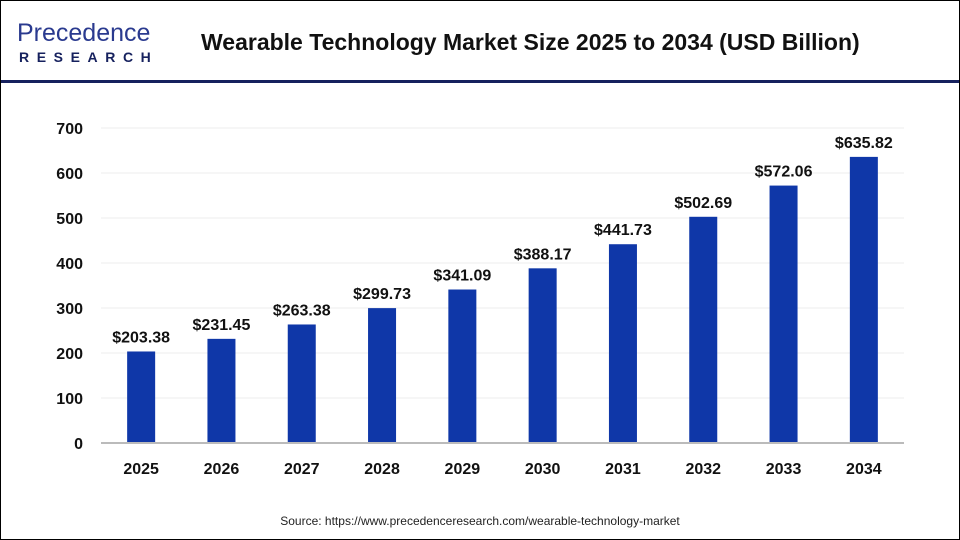 Image resolution: width=960 pixels, height=540 pixels. Describe the element at coordinates (141, 397) in the screenshot. I see `bar-2025` at that location.